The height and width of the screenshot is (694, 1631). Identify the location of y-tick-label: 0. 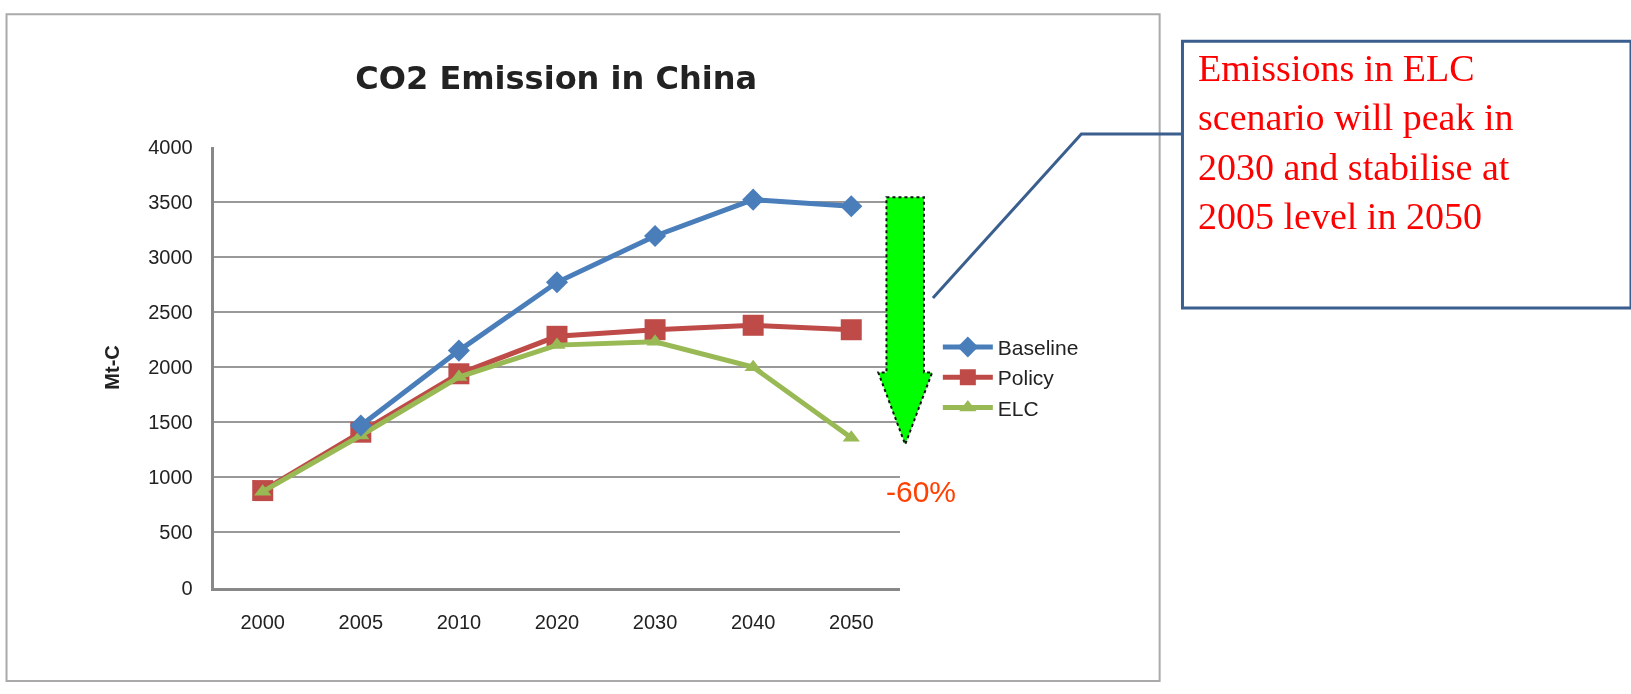
(187, 587).